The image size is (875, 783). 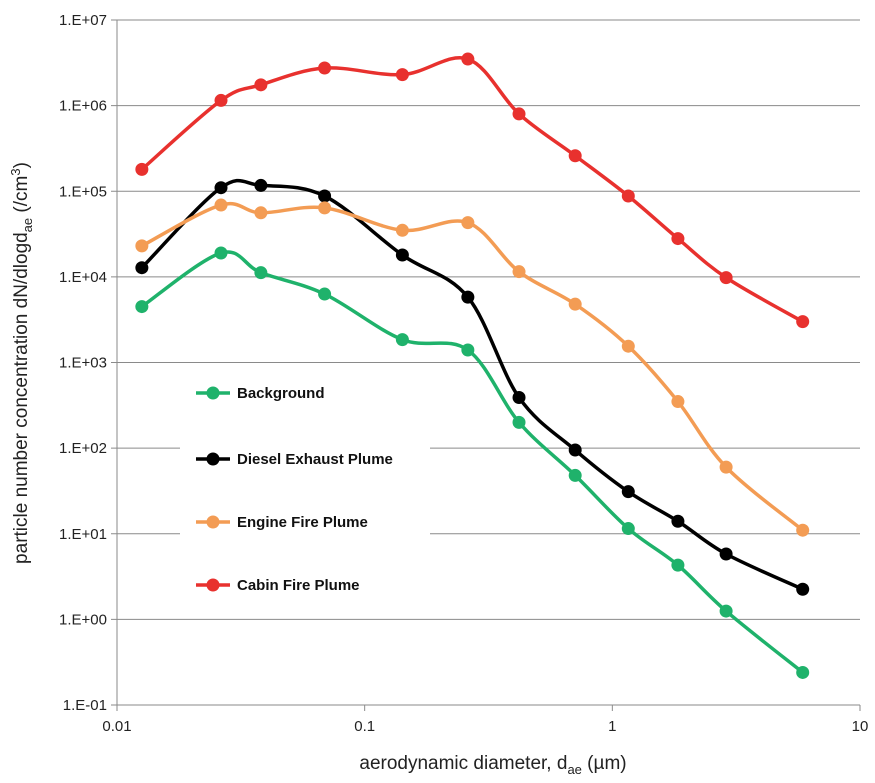 What do you see at coordinates (83, 191) in the screenshot?
I see `y-tick-label: 1.E+05` at bounding box center [83, 191].